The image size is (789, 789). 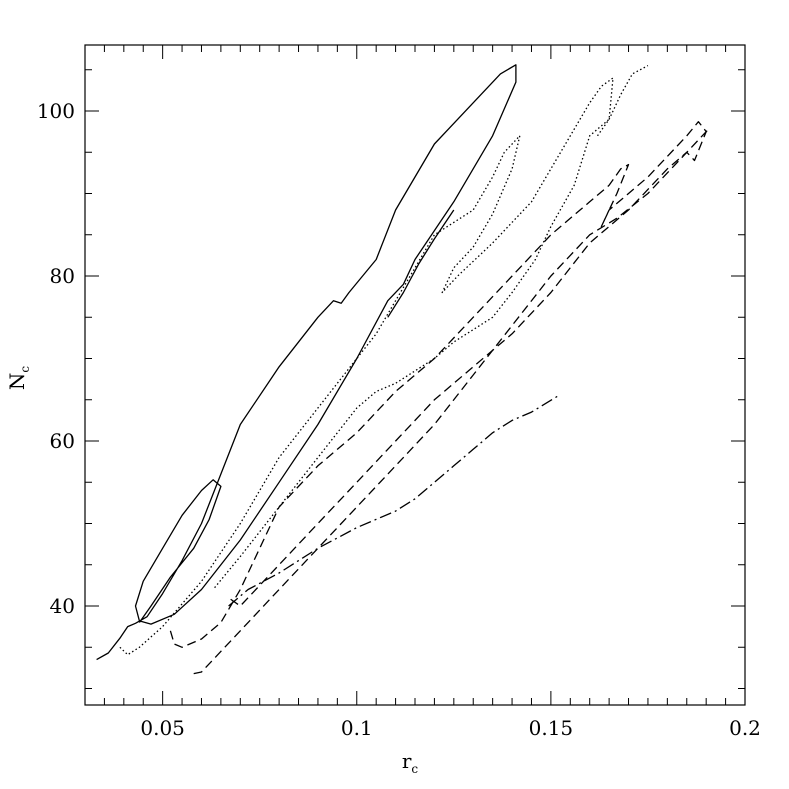 What do you see at coordinates (56, 111) in the screenshot?
I see `y-tick-label: 100` at bounding box center [56, 111].